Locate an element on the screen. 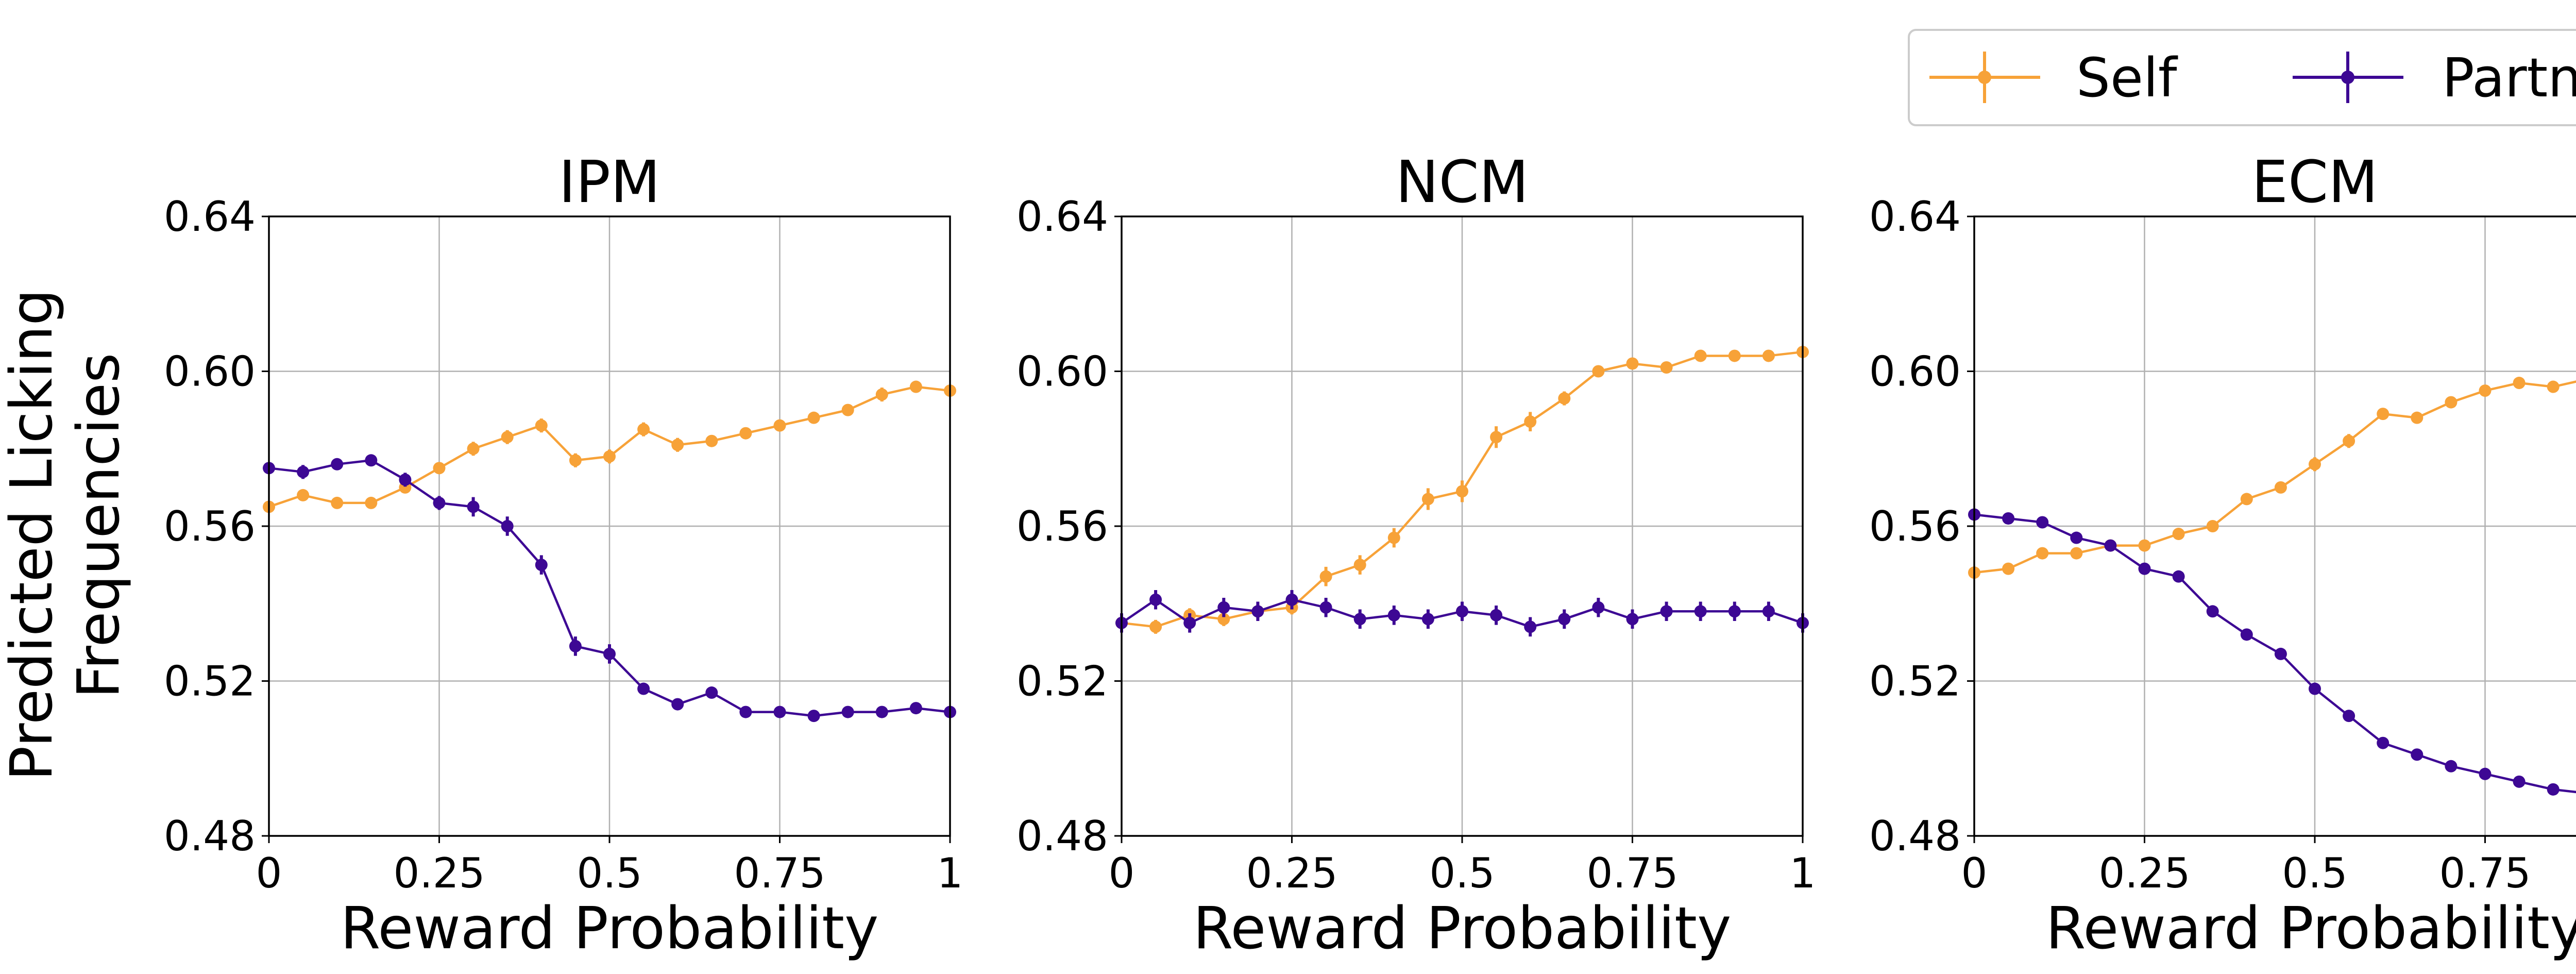 The width and height of the screenshot is (2576, 974). legend: Self Partner is located at coordinates (2242, 77).